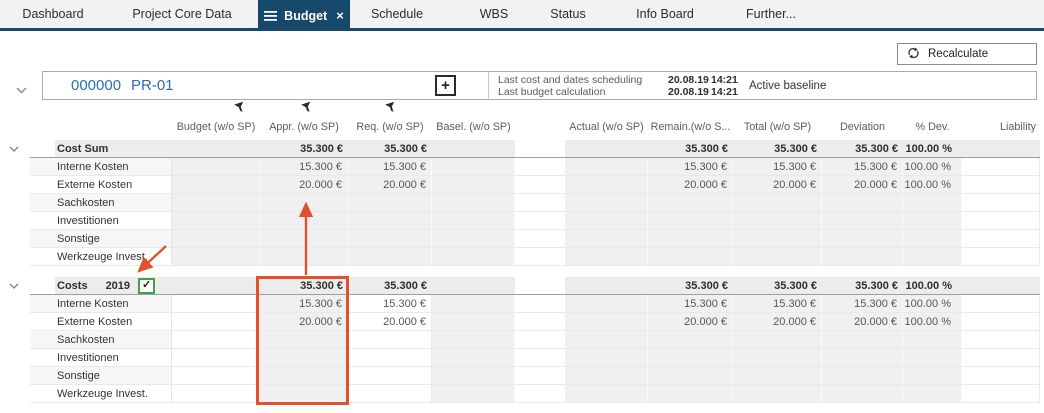 The width and height of the screenshot is (1044, 413). What do you see at coordinates (390, 304) in the screenshot?
I see `cell-req: 15.300 €` at bounding box center [390, 304].